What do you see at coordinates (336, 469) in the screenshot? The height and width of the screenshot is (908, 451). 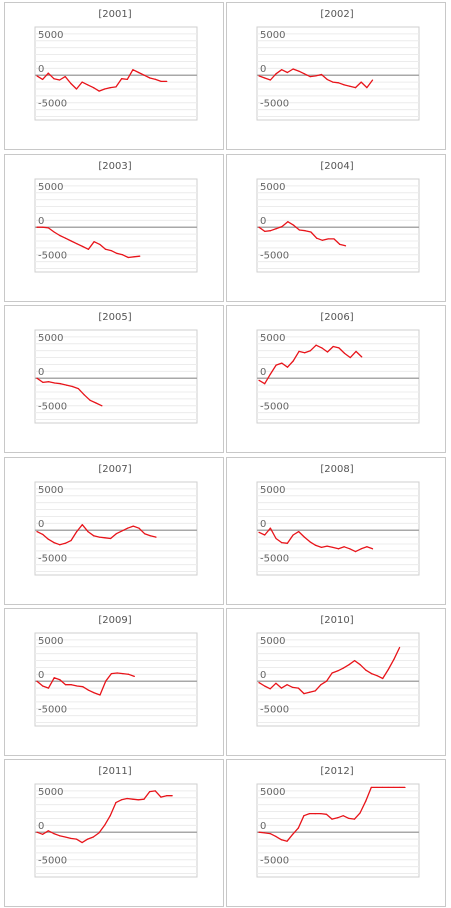 I see `chart-title: [2008]` at bounding box center [336, 469].